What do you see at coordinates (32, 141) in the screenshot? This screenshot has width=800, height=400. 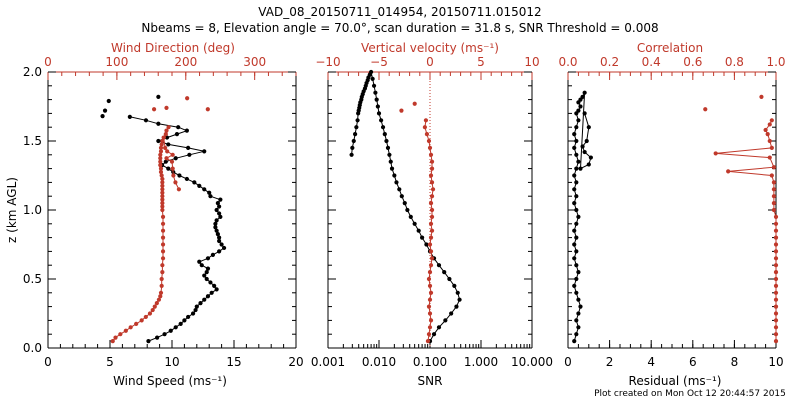 I see `y-tick-label: 1.5` at bounding box center [32, 141].